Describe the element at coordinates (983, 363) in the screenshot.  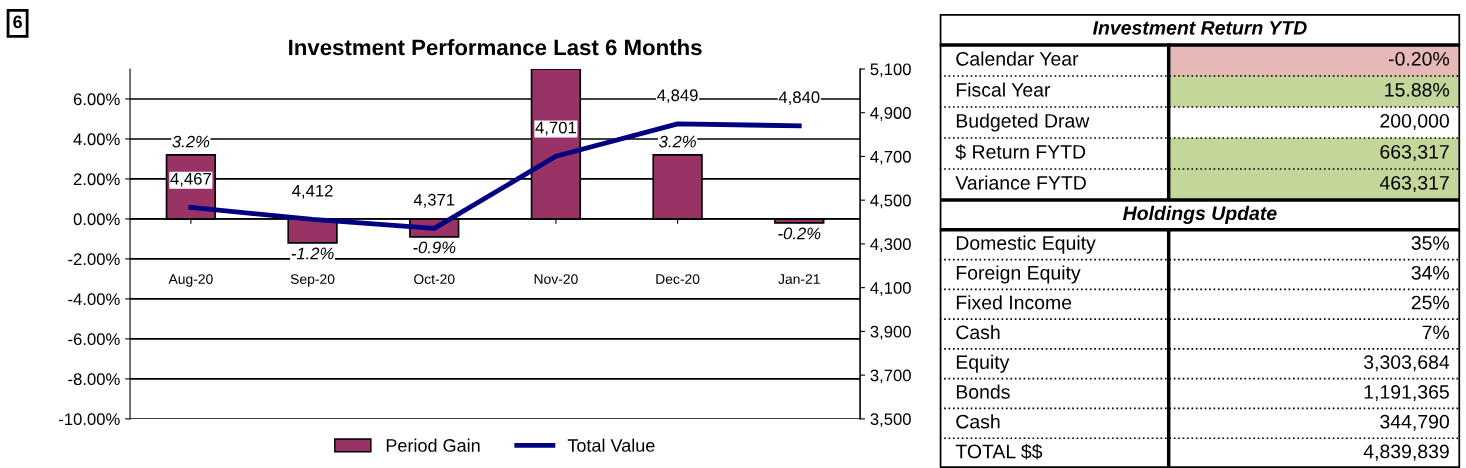
I see `category-label: Equity` at that location.